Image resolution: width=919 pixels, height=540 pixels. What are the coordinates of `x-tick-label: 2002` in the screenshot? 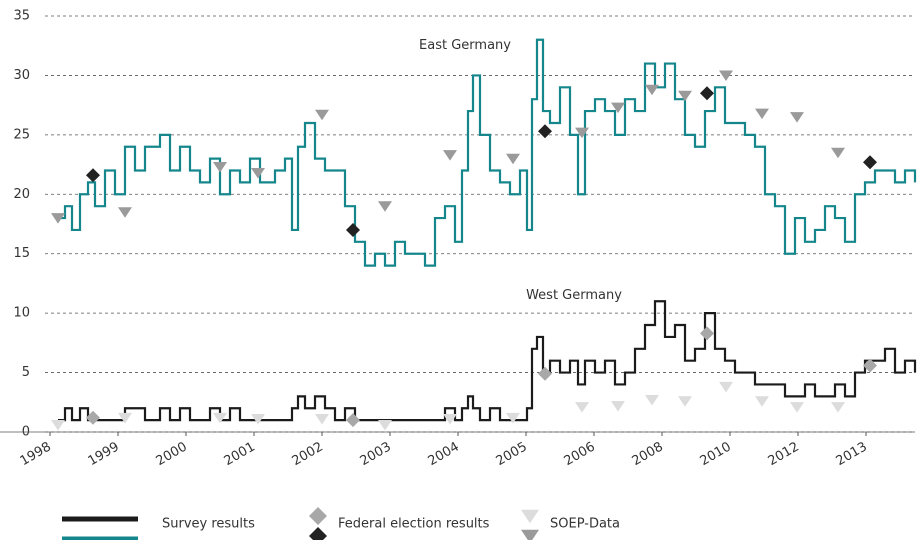 It's located at (308, 455).